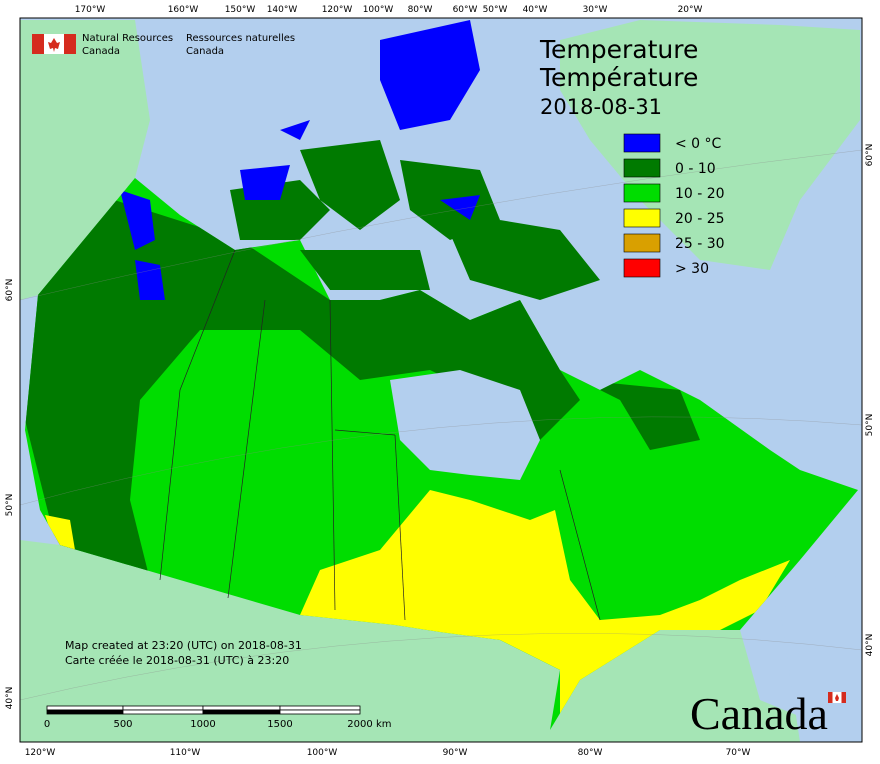  What do you see at coordinates (202, 724) in the screenshot?
I see `scale-label: 1000` at bounding box center [202, 724].